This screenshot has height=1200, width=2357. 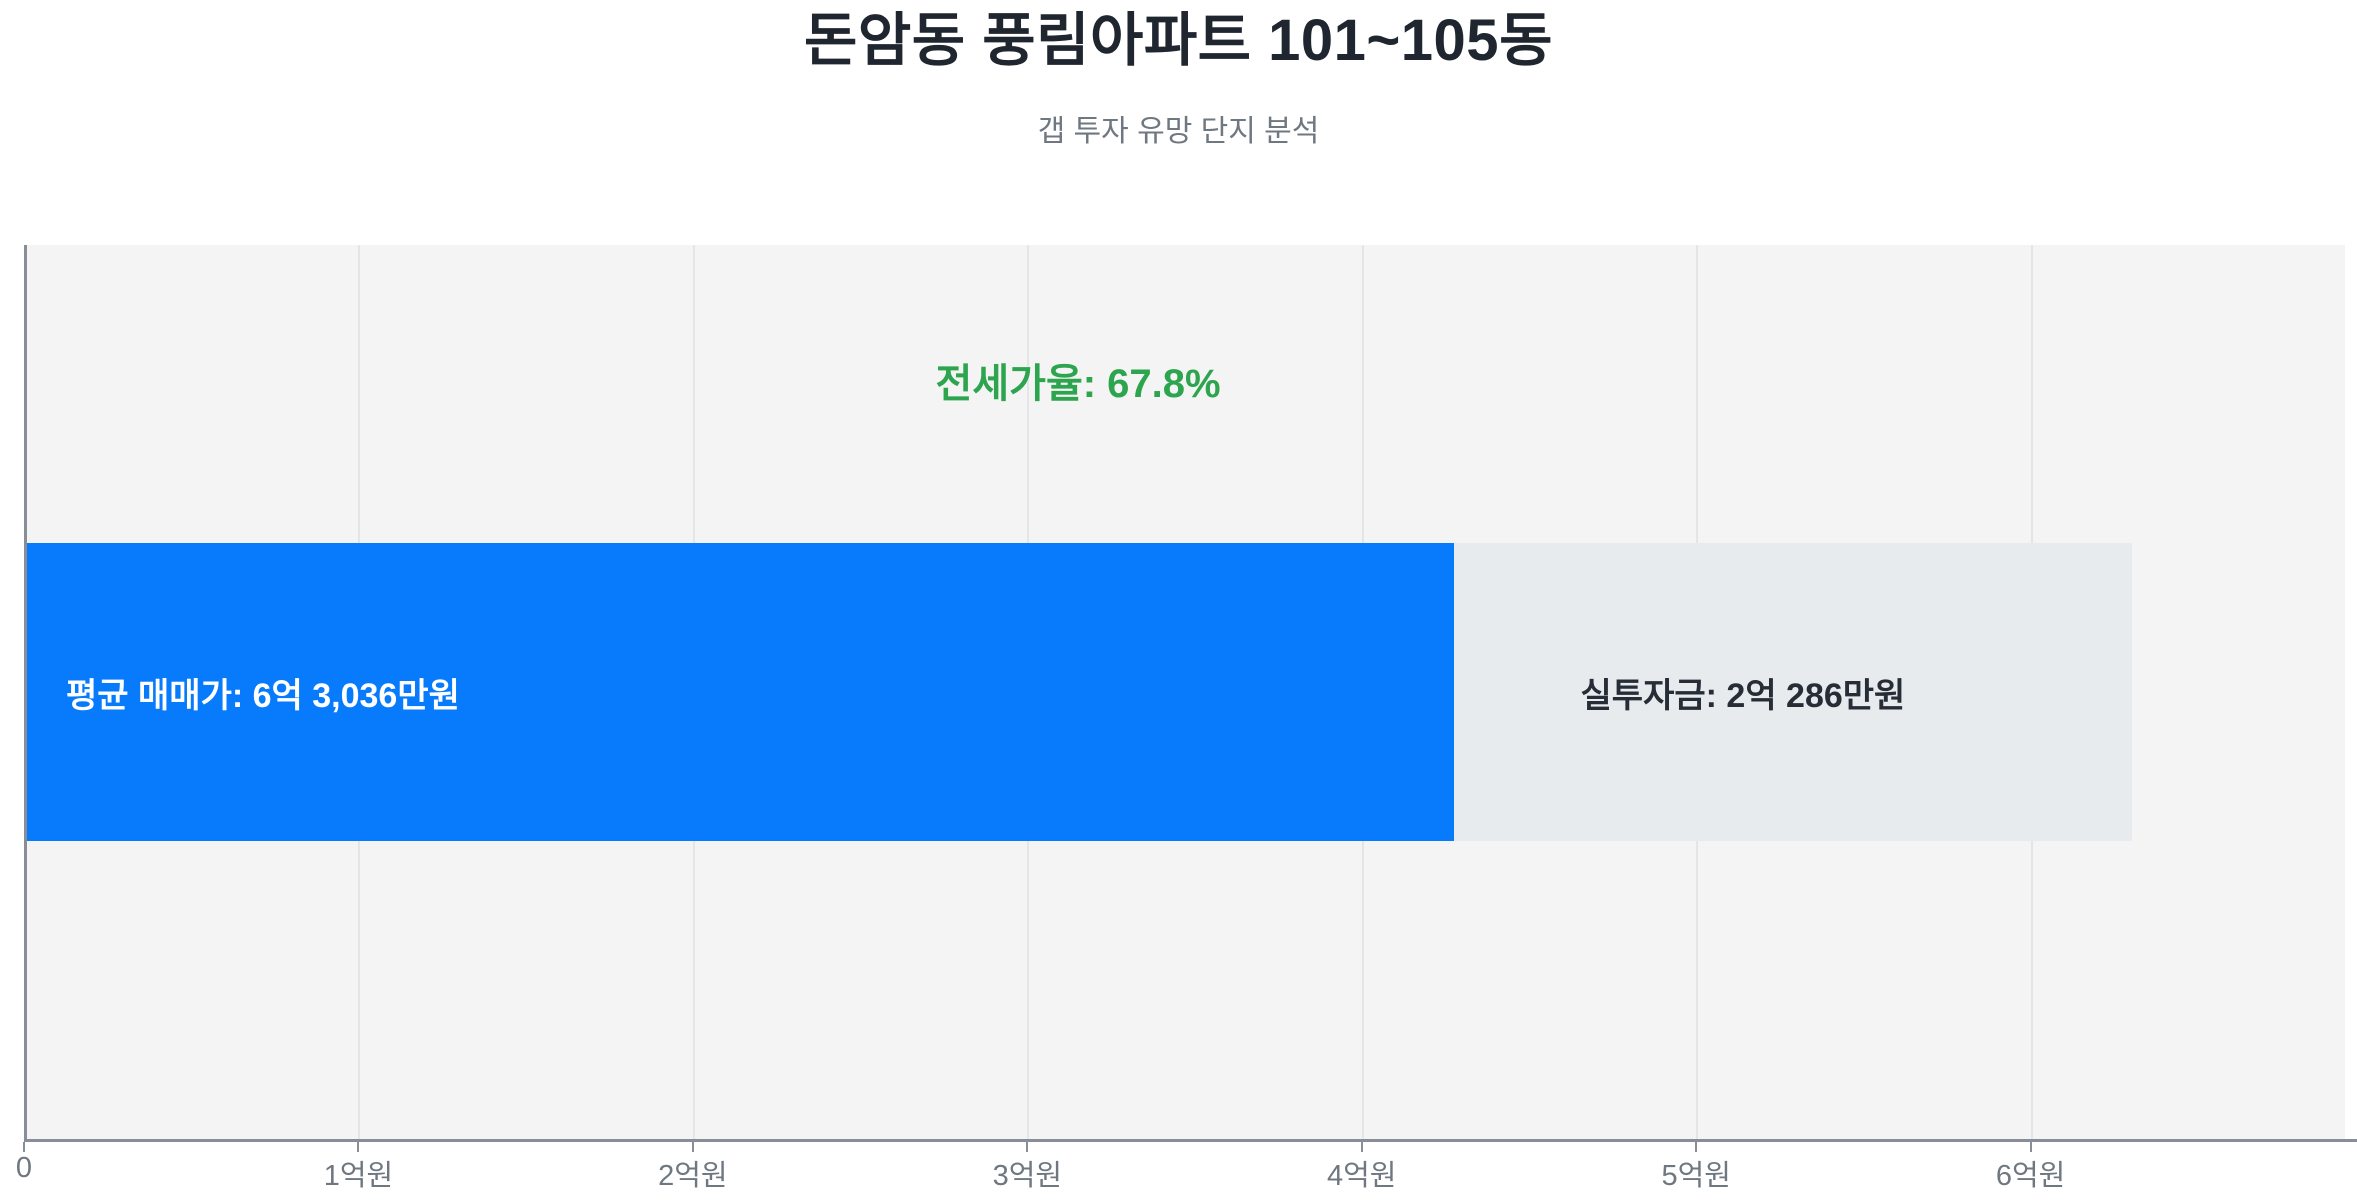 What do you see at coordinates (25, 692) in the screenshot?
I see `y-axis-line` at bounding box center [25, 692].